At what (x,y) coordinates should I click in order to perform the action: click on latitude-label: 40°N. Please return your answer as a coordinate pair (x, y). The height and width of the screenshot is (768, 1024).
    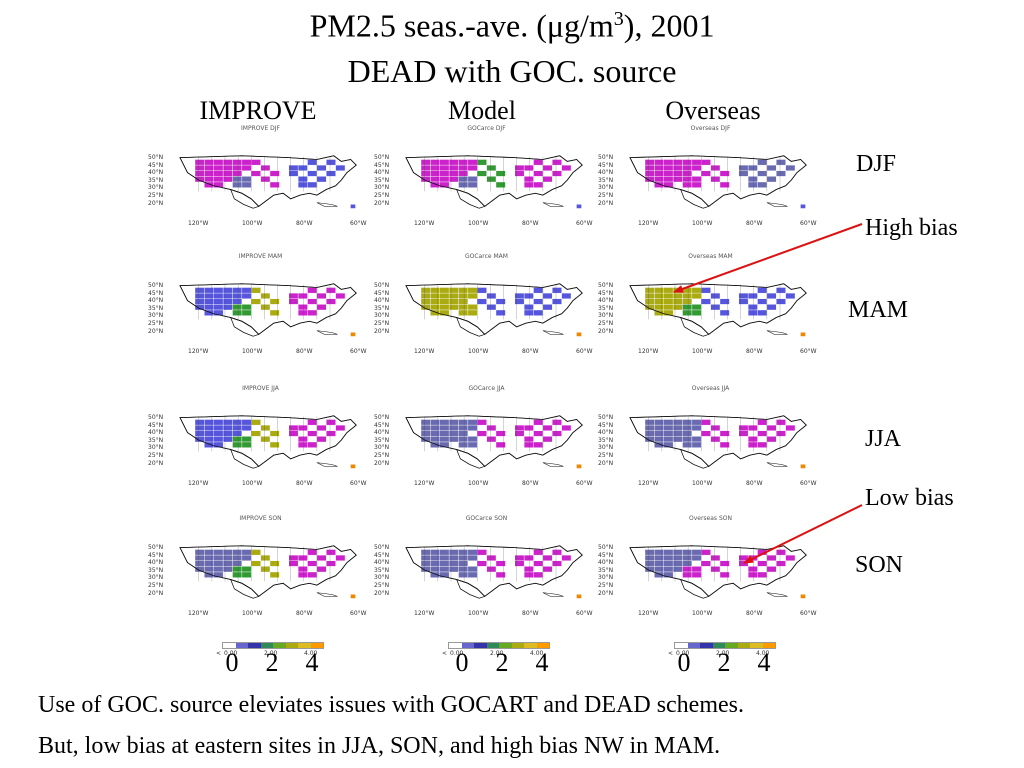
    Looking at the image, I should click on (606, 563).